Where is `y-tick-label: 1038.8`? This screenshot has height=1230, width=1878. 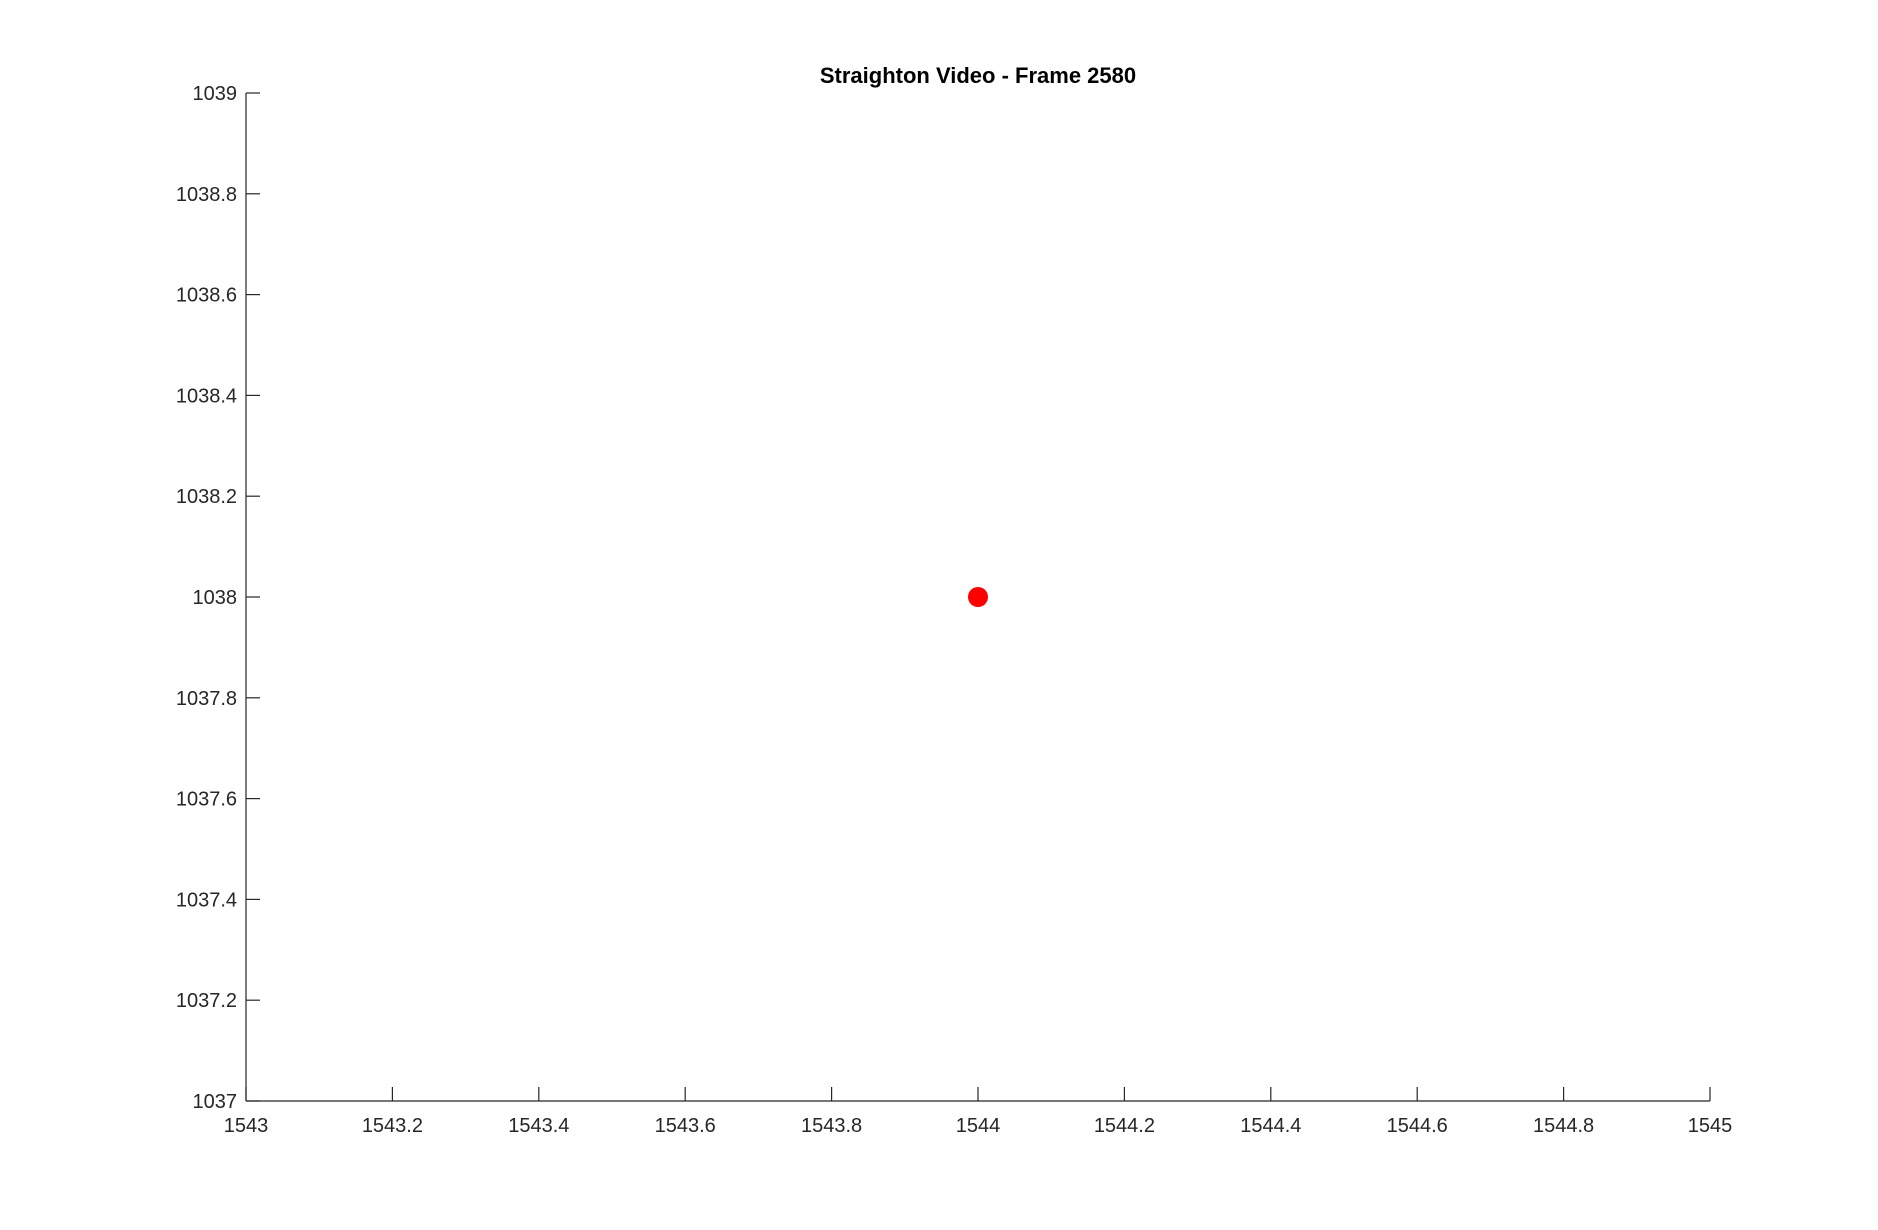
y-tick-label: 1038.8 is located at coordinates (206, 195).